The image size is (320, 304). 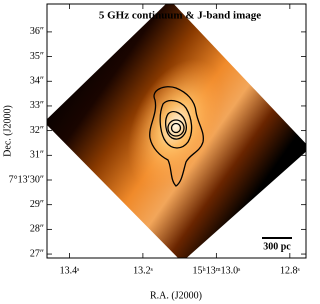 What do you see at coordinates (290, 270) in the screenshot?
I see `x-tick-label: 12.8ˢ` at bounding box center [290, 270].